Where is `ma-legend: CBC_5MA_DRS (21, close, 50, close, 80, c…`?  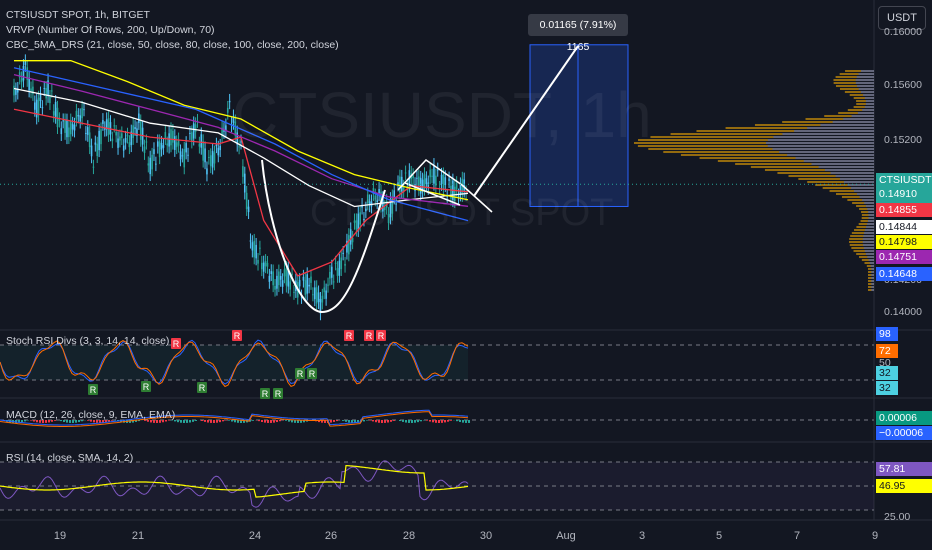 ma-legend: CBC_5MA_DRS (21, close, 50, close, 80, c… is located at coordinates (172, 45).